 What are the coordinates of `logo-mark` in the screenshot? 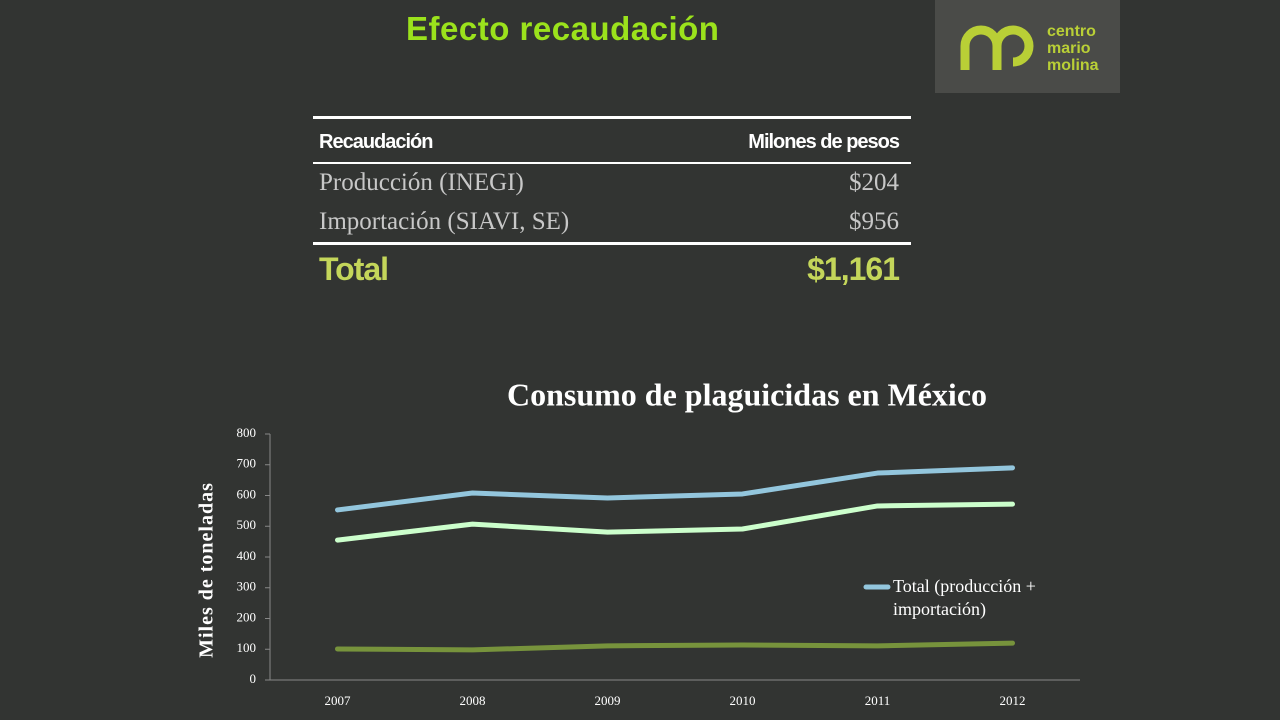 It's located at (997, 47).